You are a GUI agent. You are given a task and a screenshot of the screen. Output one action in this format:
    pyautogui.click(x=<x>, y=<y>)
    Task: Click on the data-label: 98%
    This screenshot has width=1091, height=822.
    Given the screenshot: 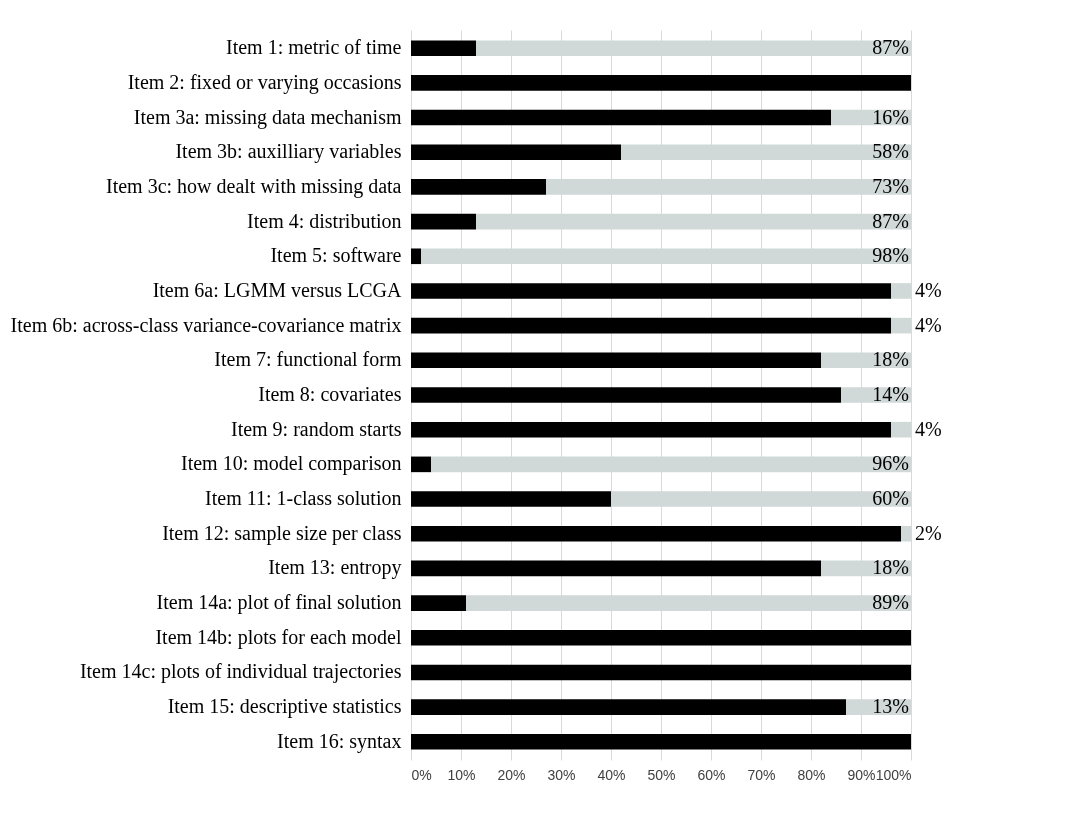 What is the action you would take?
    pyautogui.click(x=890, y=255)
    